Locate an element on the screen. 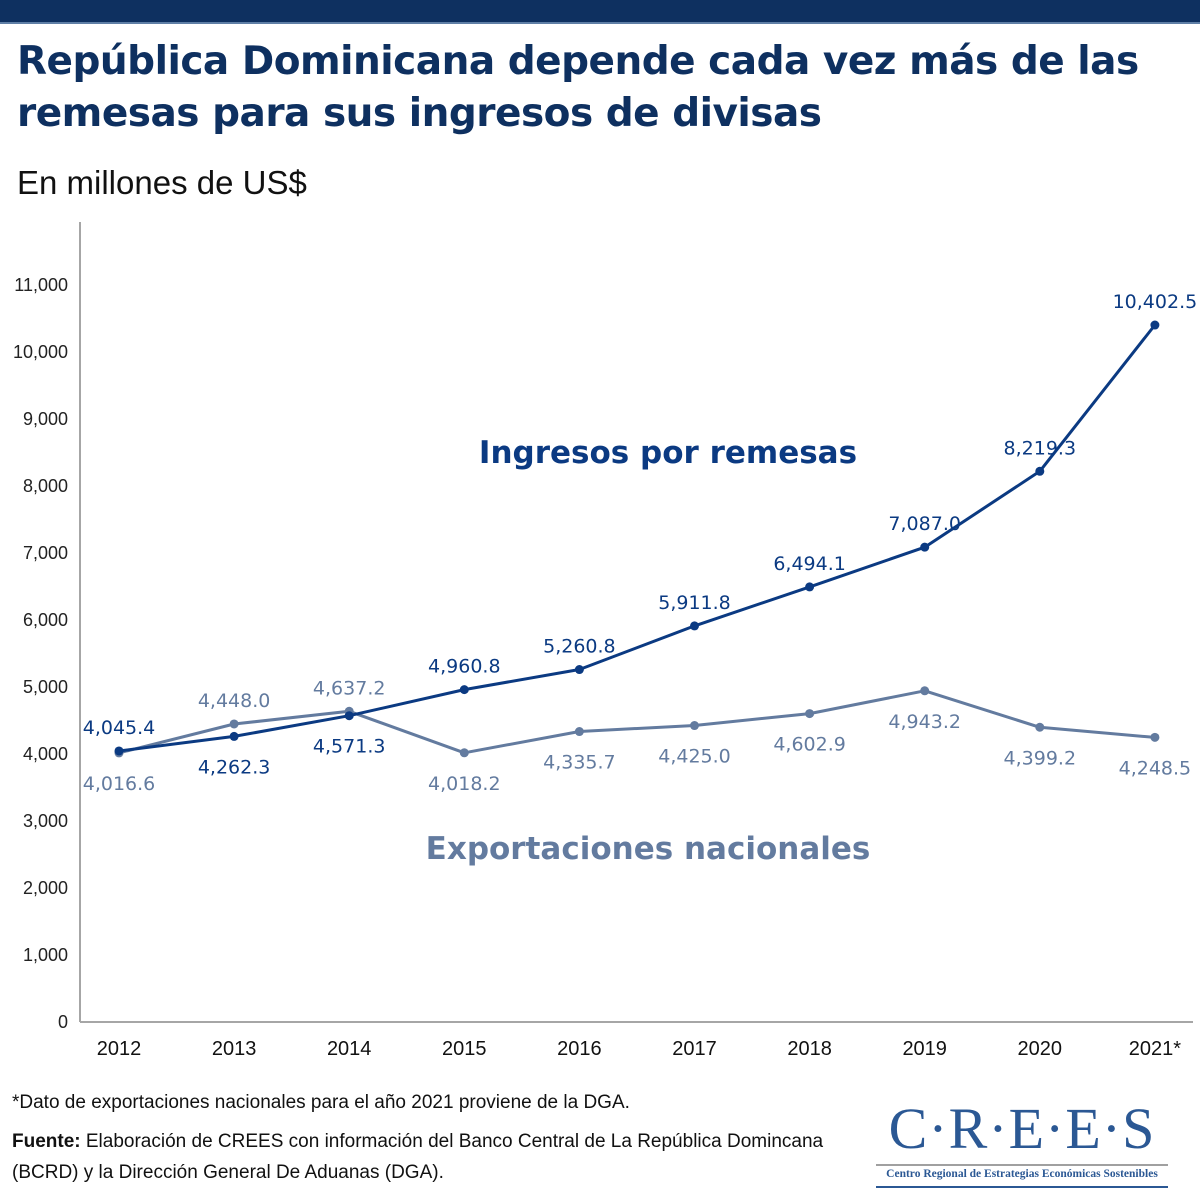  data-label-exportaciones: 4,448.0 is located at coordinates (234, 701).